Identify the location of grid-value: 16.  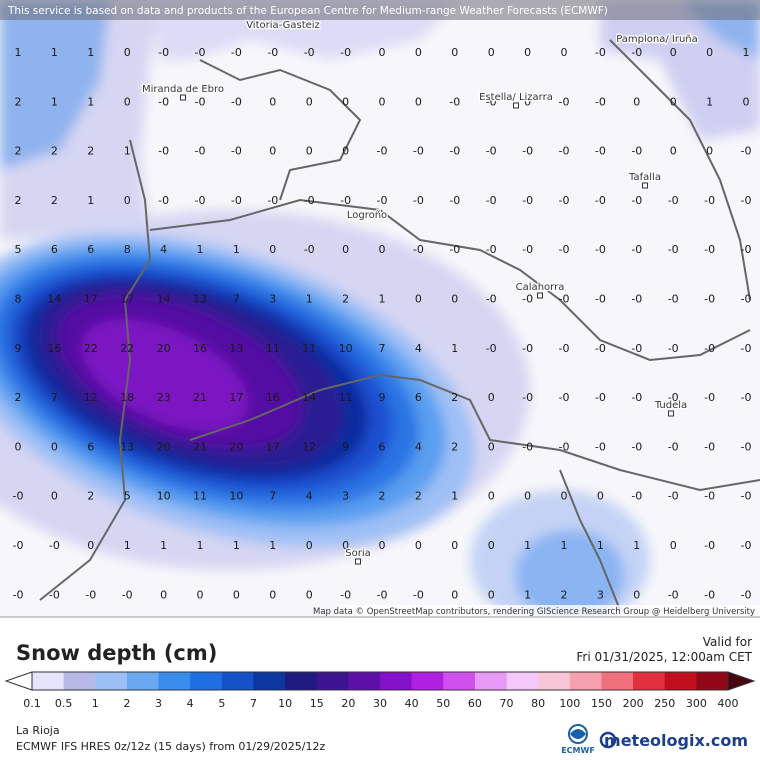
(273, 397).